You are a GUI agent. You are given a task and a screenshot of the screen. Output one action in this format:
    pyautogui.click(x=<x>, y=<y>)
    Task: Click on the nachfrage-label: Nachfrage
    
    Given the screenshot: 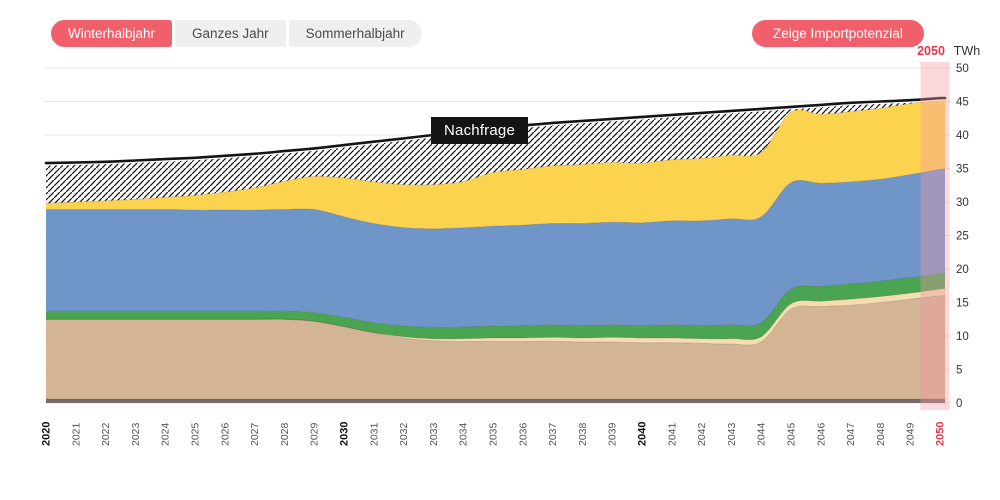 What is the action you would take?
    pyautogui.click(x=480, y=130)
    